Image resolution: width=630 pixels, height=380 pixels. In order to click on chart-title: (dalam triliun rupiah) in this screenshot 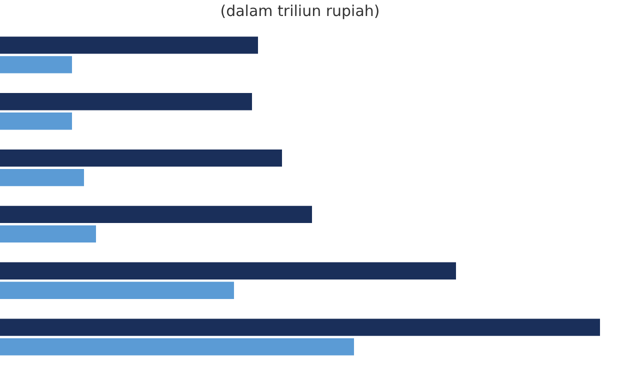, I will do `click(300, 11)`.